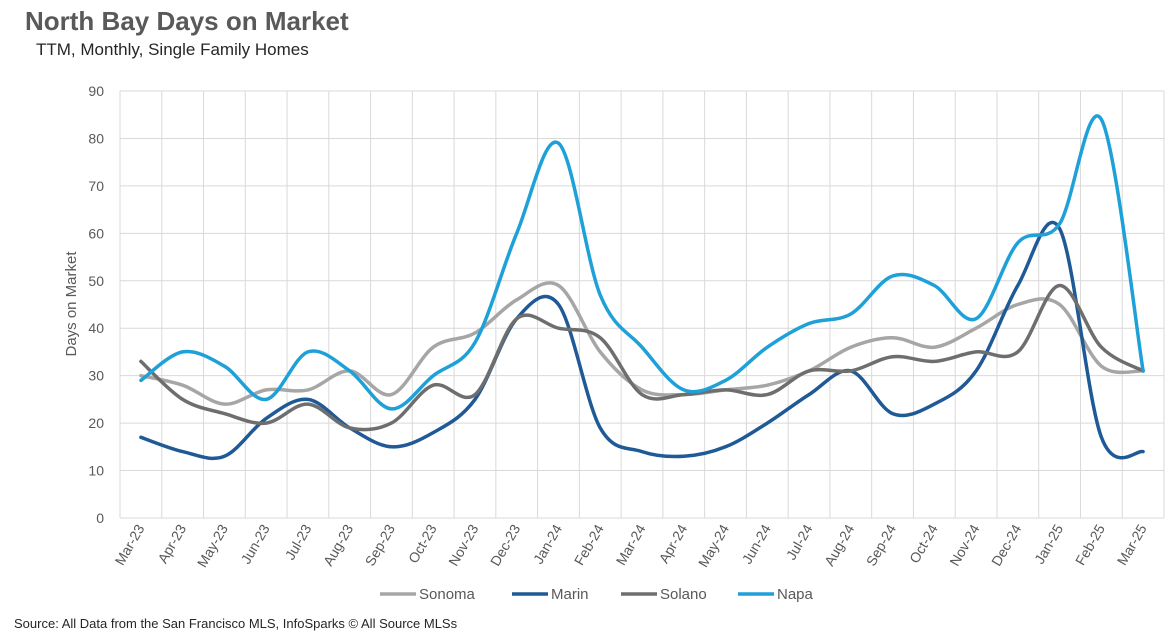 The width and height of the screenshot is (1174, 642). Describe the element at coordinates (96, 376) in the screenshot. I see `y-tick-label: 30` at that location.